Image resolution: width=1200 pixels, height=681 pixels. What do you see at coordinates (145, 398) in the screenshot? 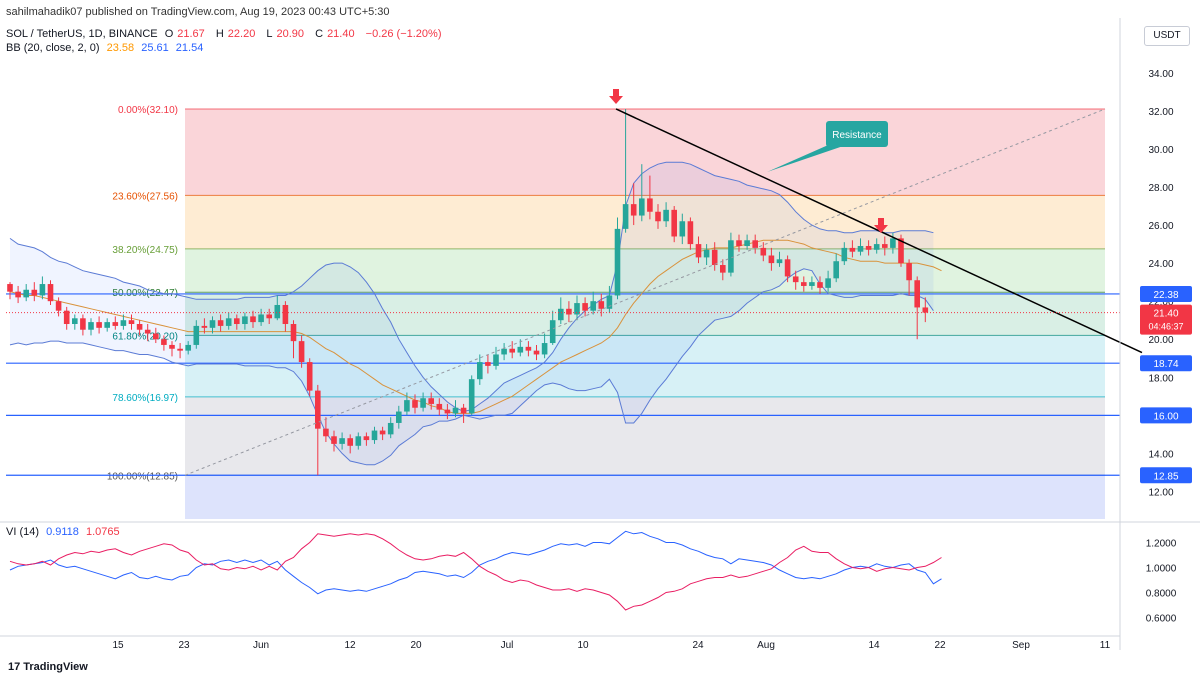
I see `fib-level-label: 78.60%(16.97)` at bounding box center [145, 398].